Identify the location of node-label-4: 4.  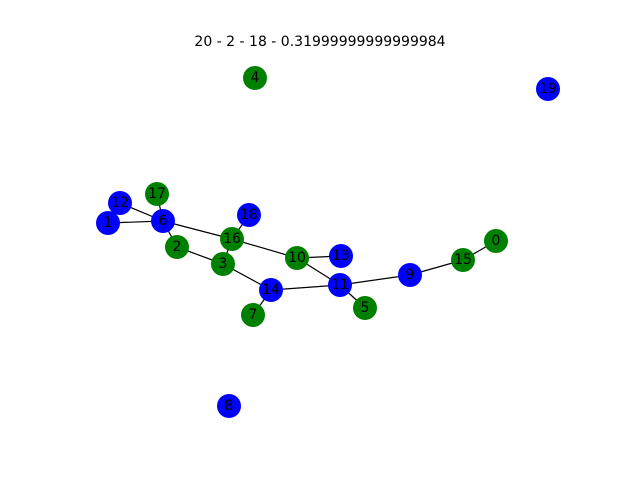
(255, 78).